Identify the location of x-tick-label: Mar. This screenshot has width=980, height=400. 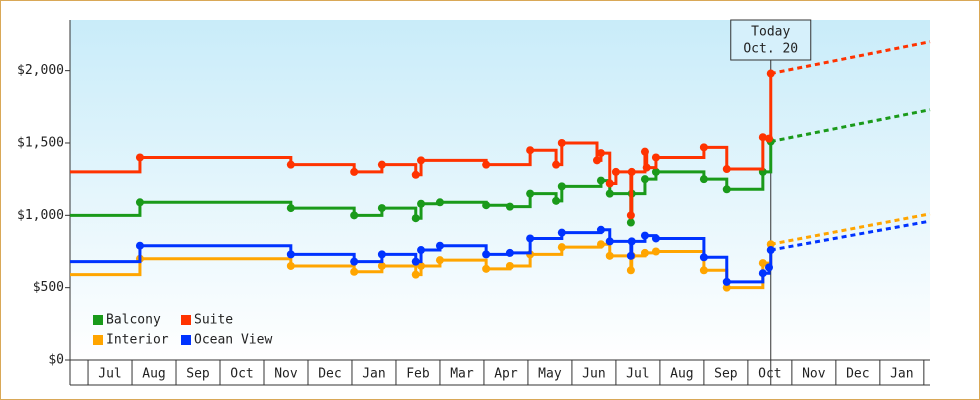
(462, 374).